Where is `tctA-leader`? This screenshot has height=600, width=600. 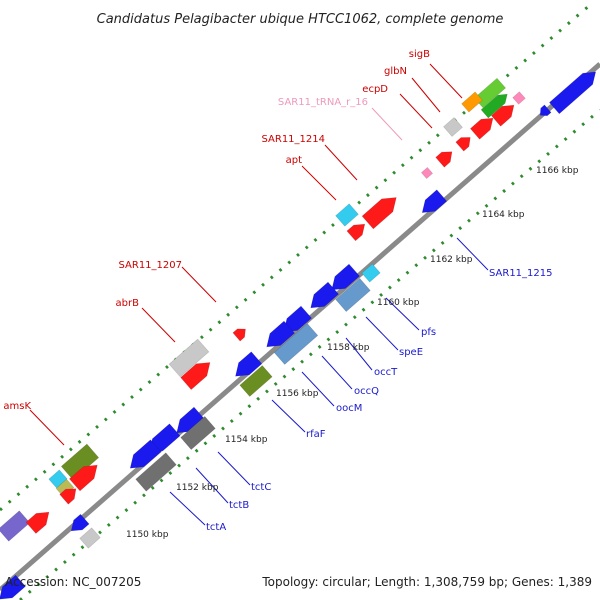
tctA-leader is located at coordinates (187, 508).